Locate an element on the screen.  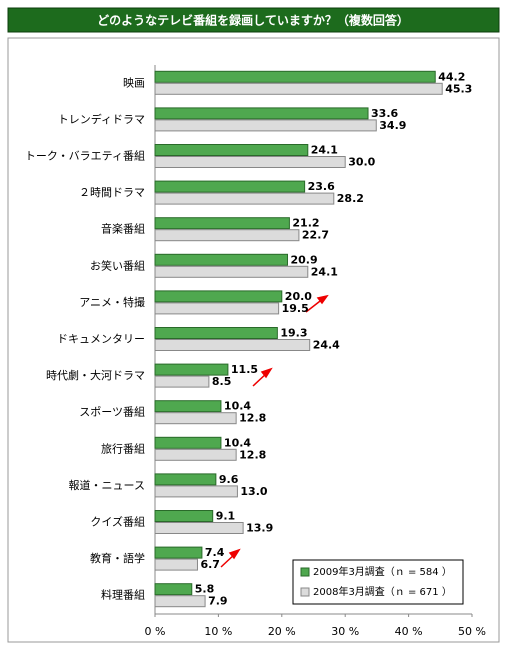
y-tick-label: スポーツ番組 is located at coordinates (112, 412).